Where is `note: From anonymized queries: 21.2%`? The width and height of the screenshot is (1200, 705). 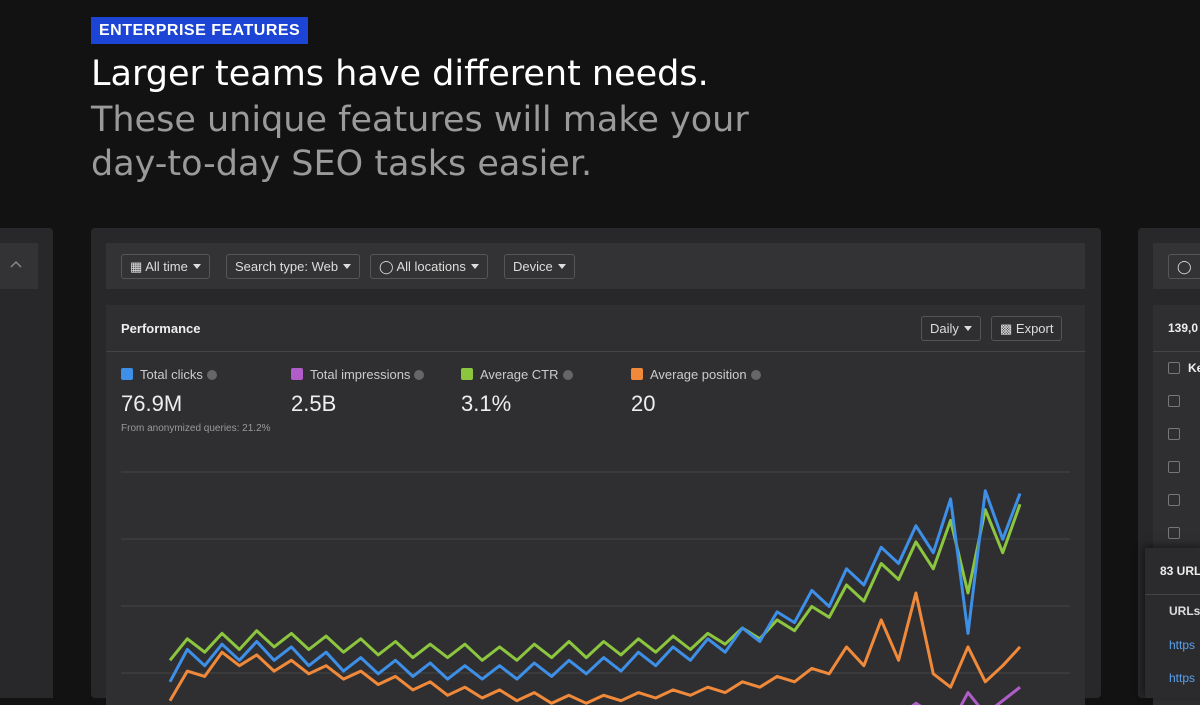
note: From anonymized queries: 21.2% is located at coordinates (196, 428).